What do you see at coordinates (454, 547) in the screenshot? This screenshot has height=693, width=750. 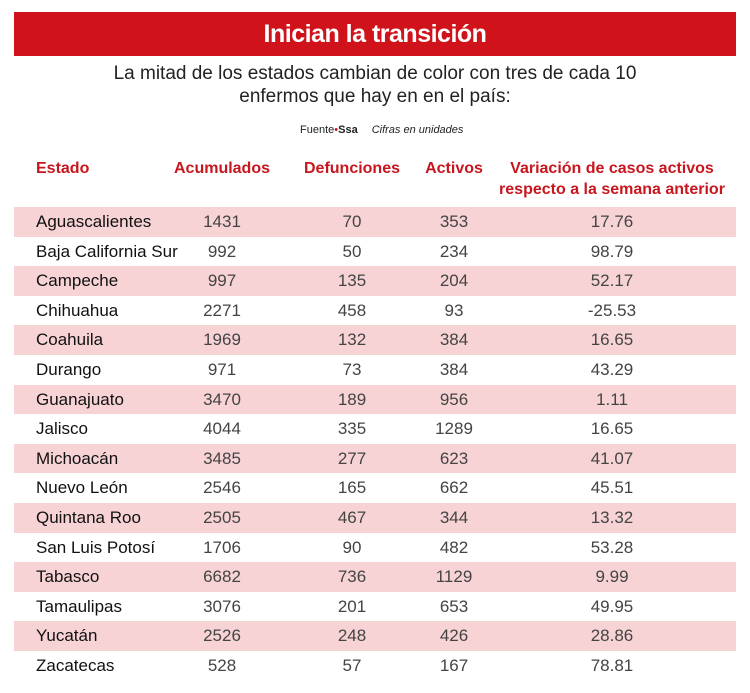 I see `table-cell: 482` at bounding box center [454, 547].